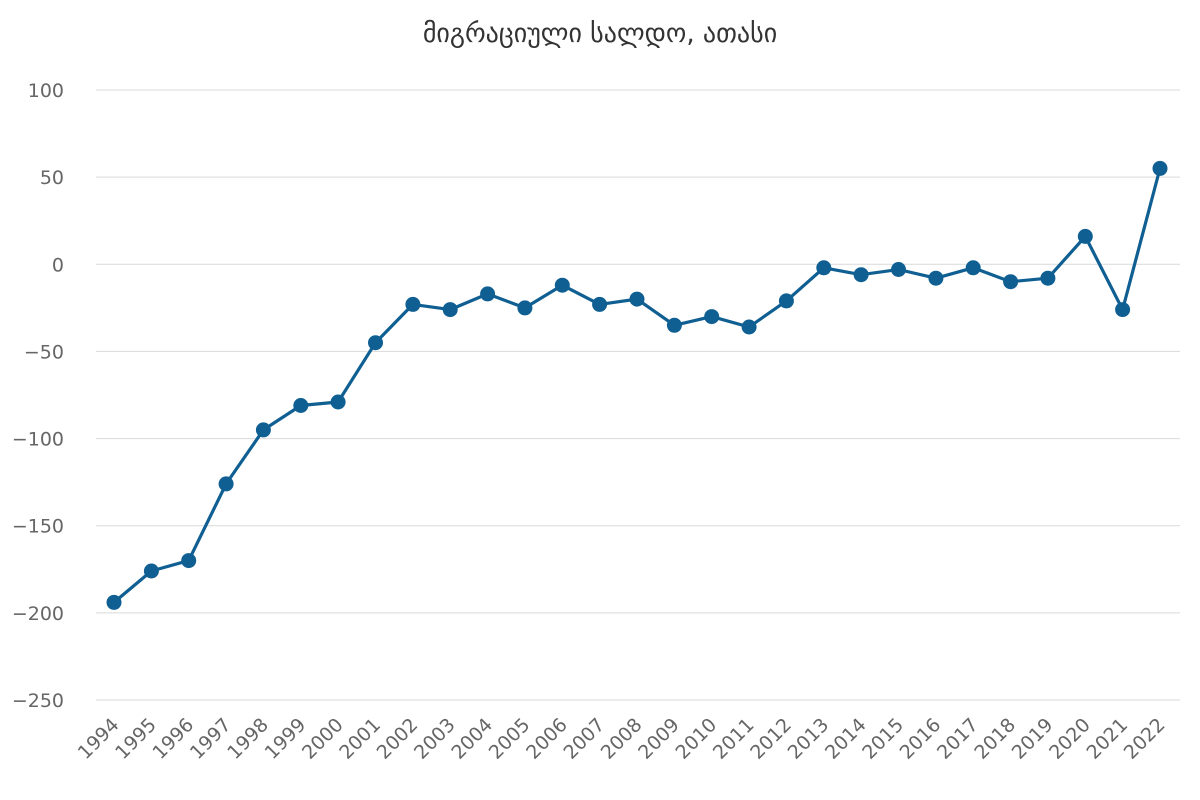 This screenshot has height=800, width=1200. I want to click on x-tick-label: 2005, so click(510, 739).